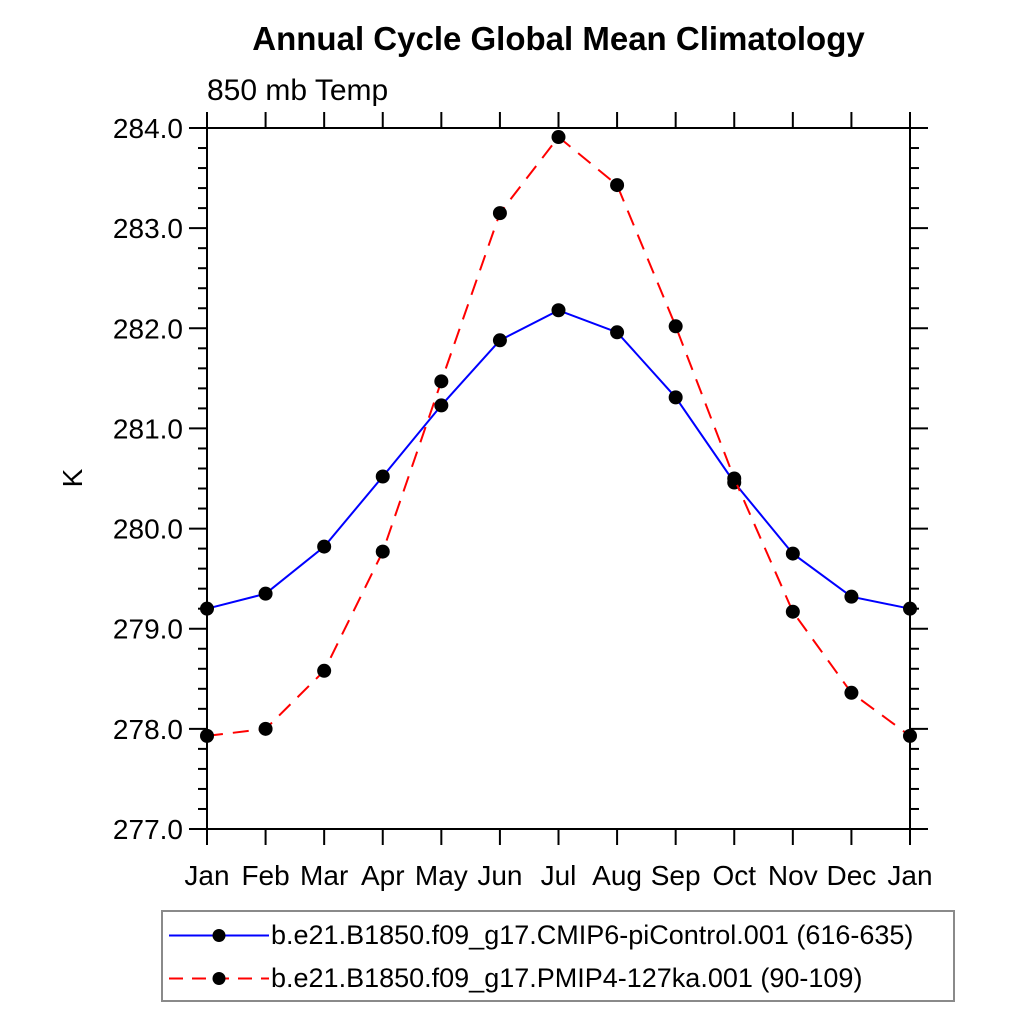 This screenshot has width=1024, height=1024. Describe the element at coordinates (441, 875) in the screenshot. I see `x-tick-label: May` at that location.